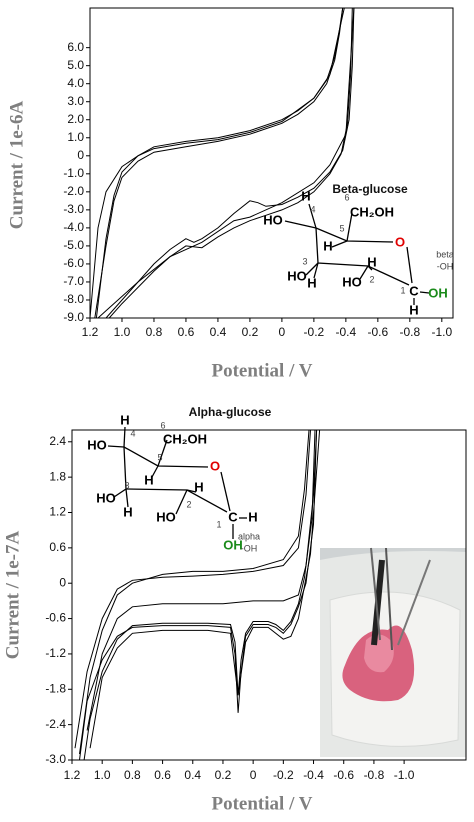  I want to click on tissue-photo, so click(393, 652).